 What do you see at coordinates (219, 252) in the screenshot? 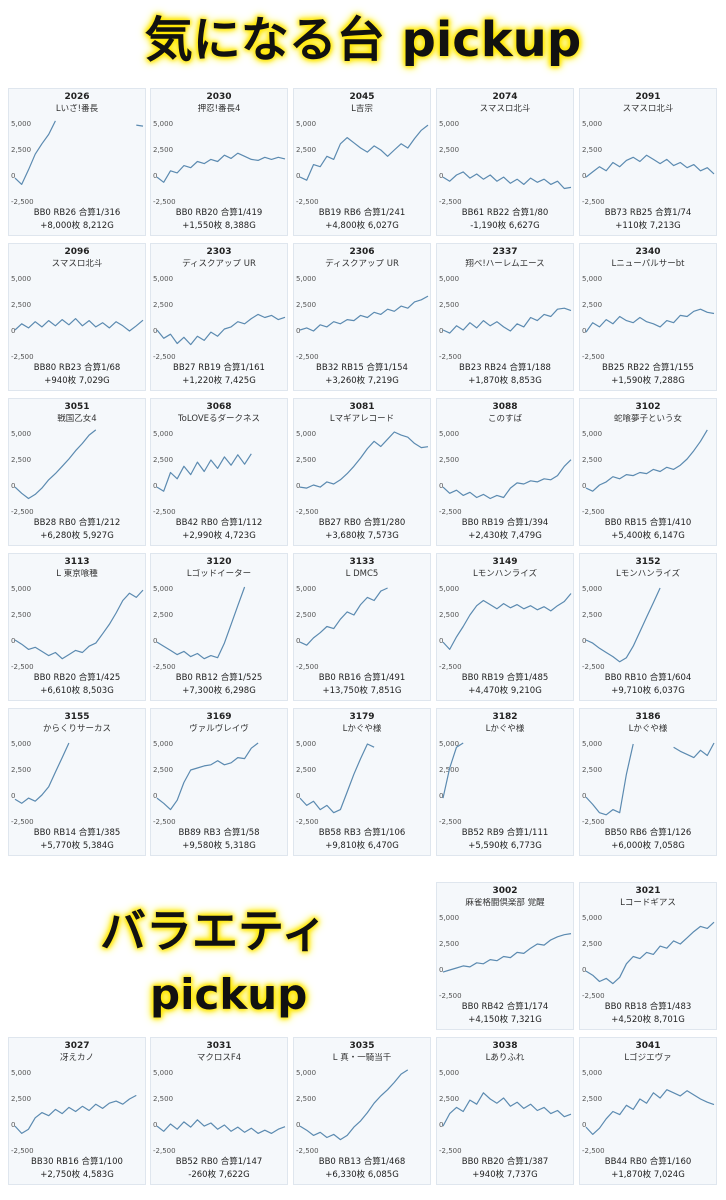
I see `machine-number: 2303` at bounding box center [219, 252].